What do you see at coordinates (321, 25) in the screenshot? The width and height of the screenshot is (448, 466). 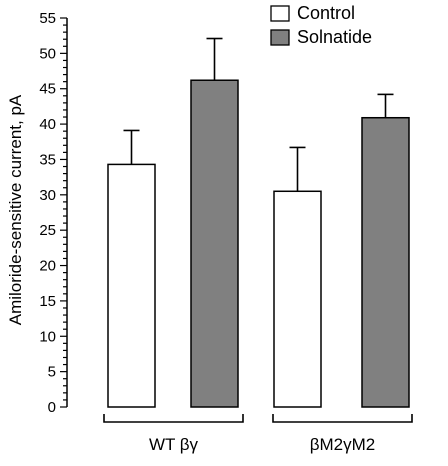 I see `legend: Control Solnatide` at bounding box center [321, 25].